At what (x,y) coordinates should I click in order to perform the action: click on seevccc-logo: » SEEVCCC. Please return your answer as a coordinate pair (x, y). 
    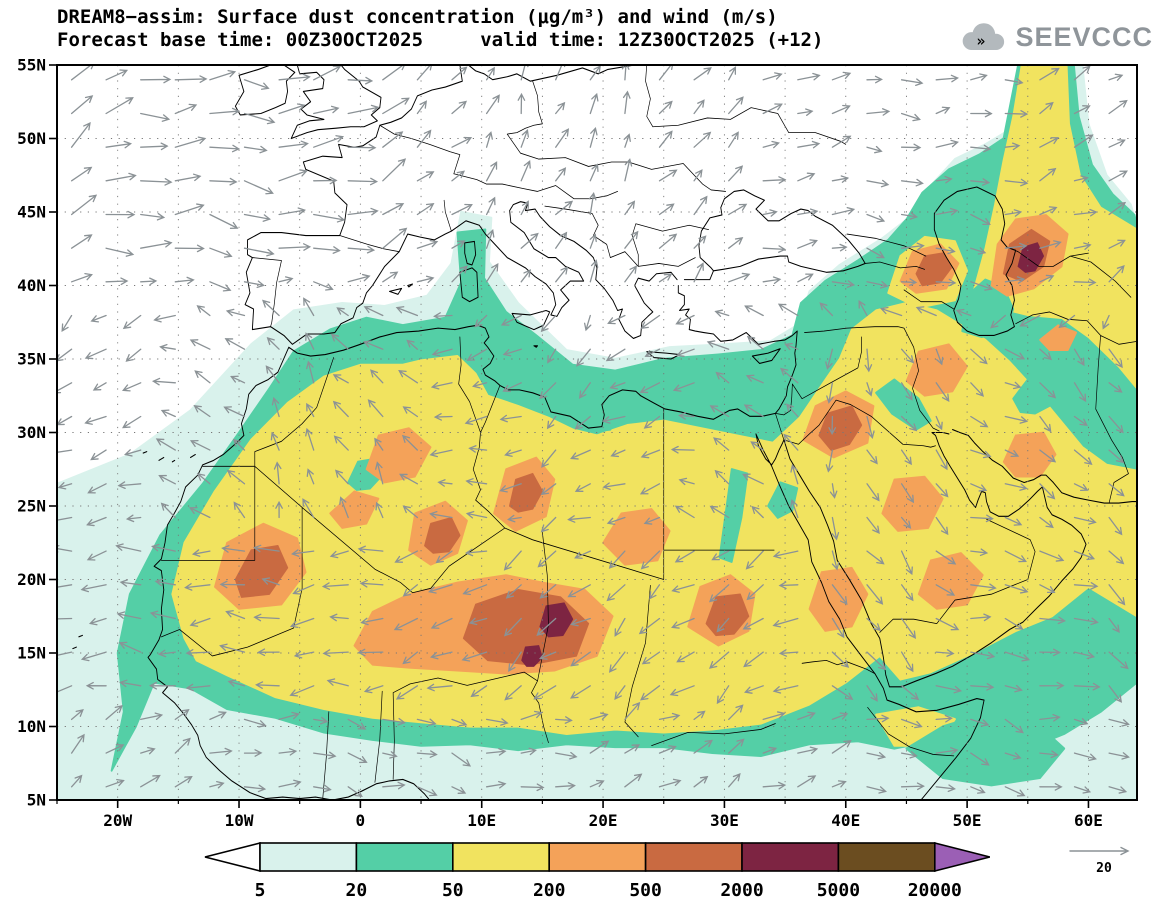
    Looking at the image, I should click on (1055, 37).